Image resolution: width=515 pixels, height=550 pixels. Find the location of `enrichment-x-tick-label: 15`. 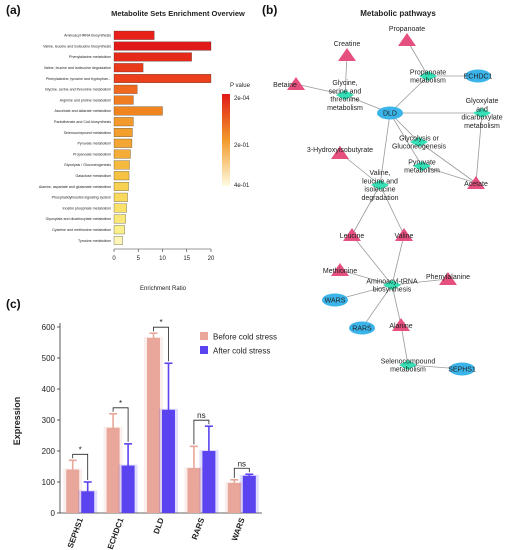

enrichment-x-tick-label: 15 is located at coordinates (186, 259).